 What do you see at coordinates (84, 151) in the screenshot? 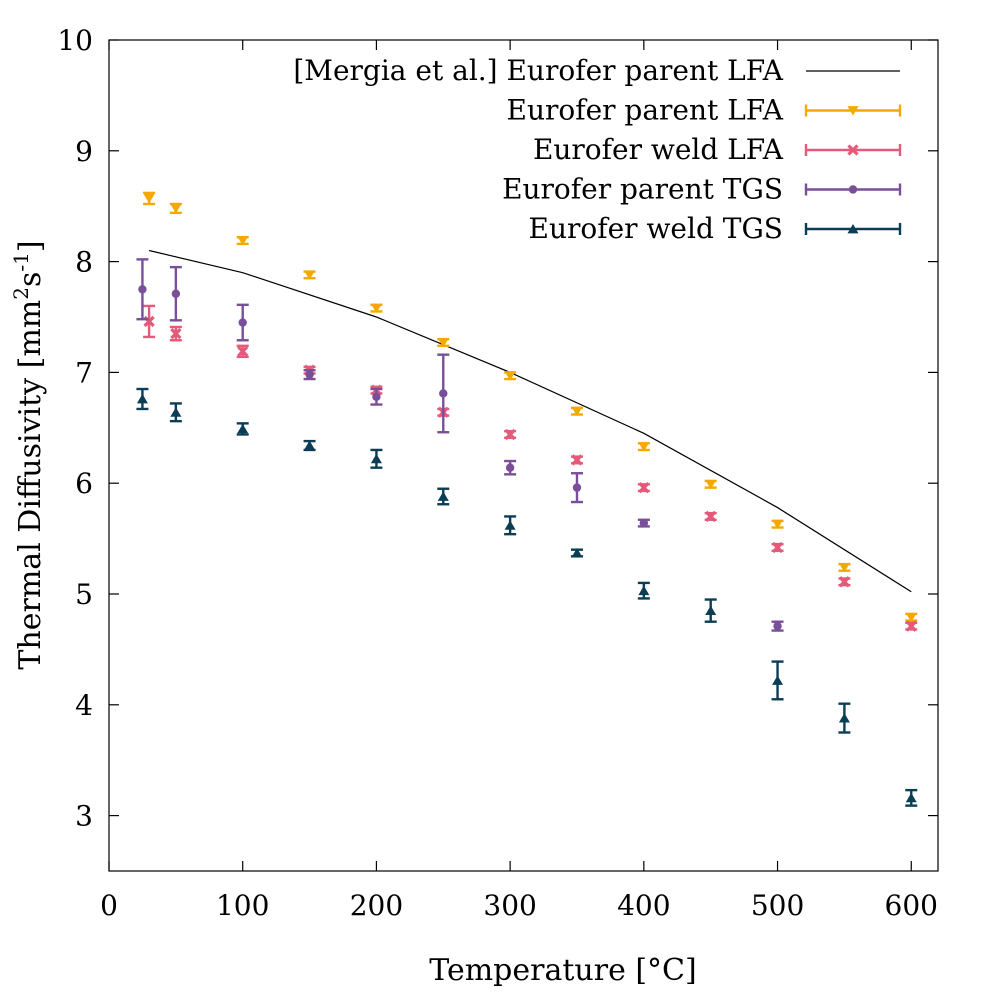
I see `y-tick-label: 9` at bounding box center [84, 151].